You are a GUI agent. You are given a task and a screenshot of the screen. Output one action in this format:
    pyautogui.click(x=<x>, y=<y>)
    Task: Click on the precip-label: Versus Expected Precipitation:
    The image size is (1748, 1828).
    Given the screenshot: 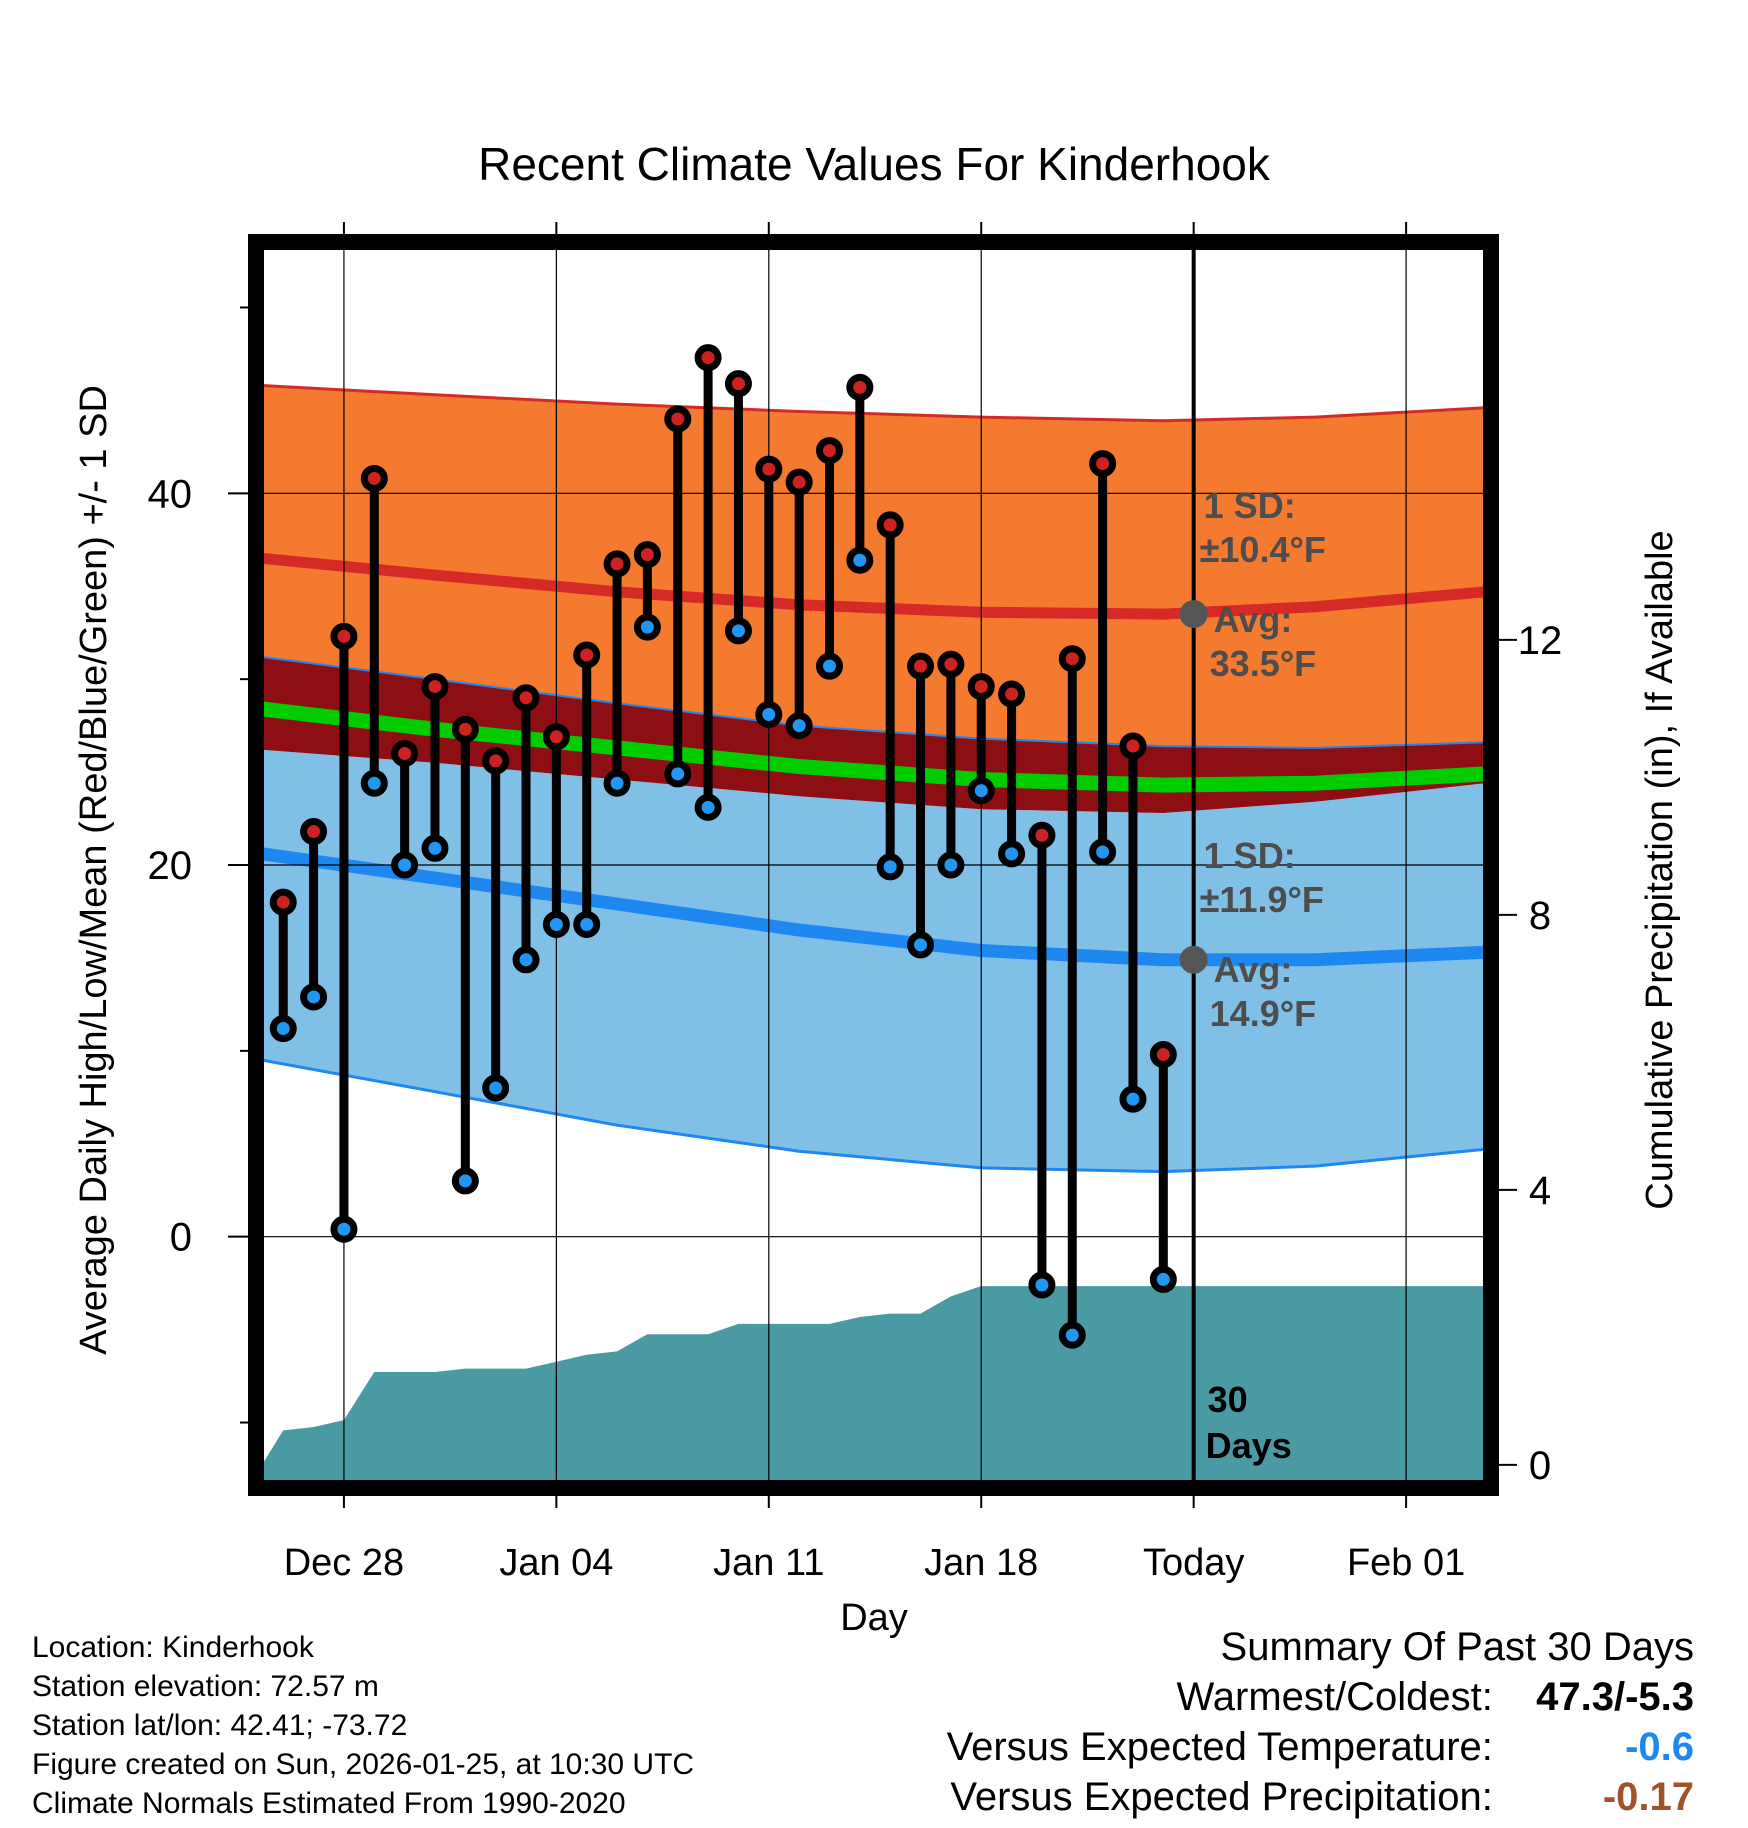 What is the action you would take?
    pyautogui.click(x=1221, y=1797)
    